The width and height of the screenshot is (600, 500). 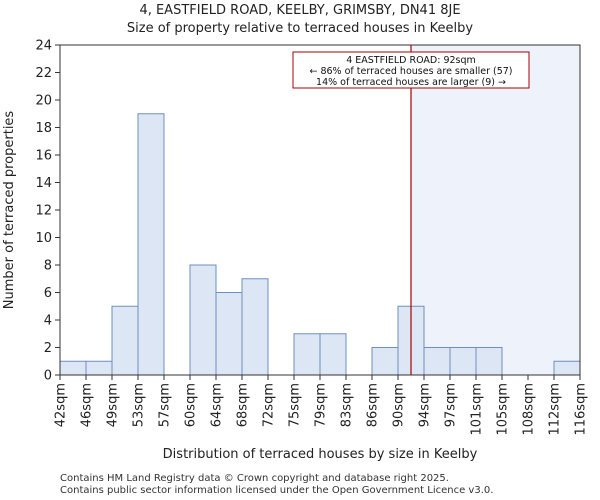 What do you see at coordinates (463, 361) in the screenshot?
I see `bar-97sqm` at bounding box center [463, 361].